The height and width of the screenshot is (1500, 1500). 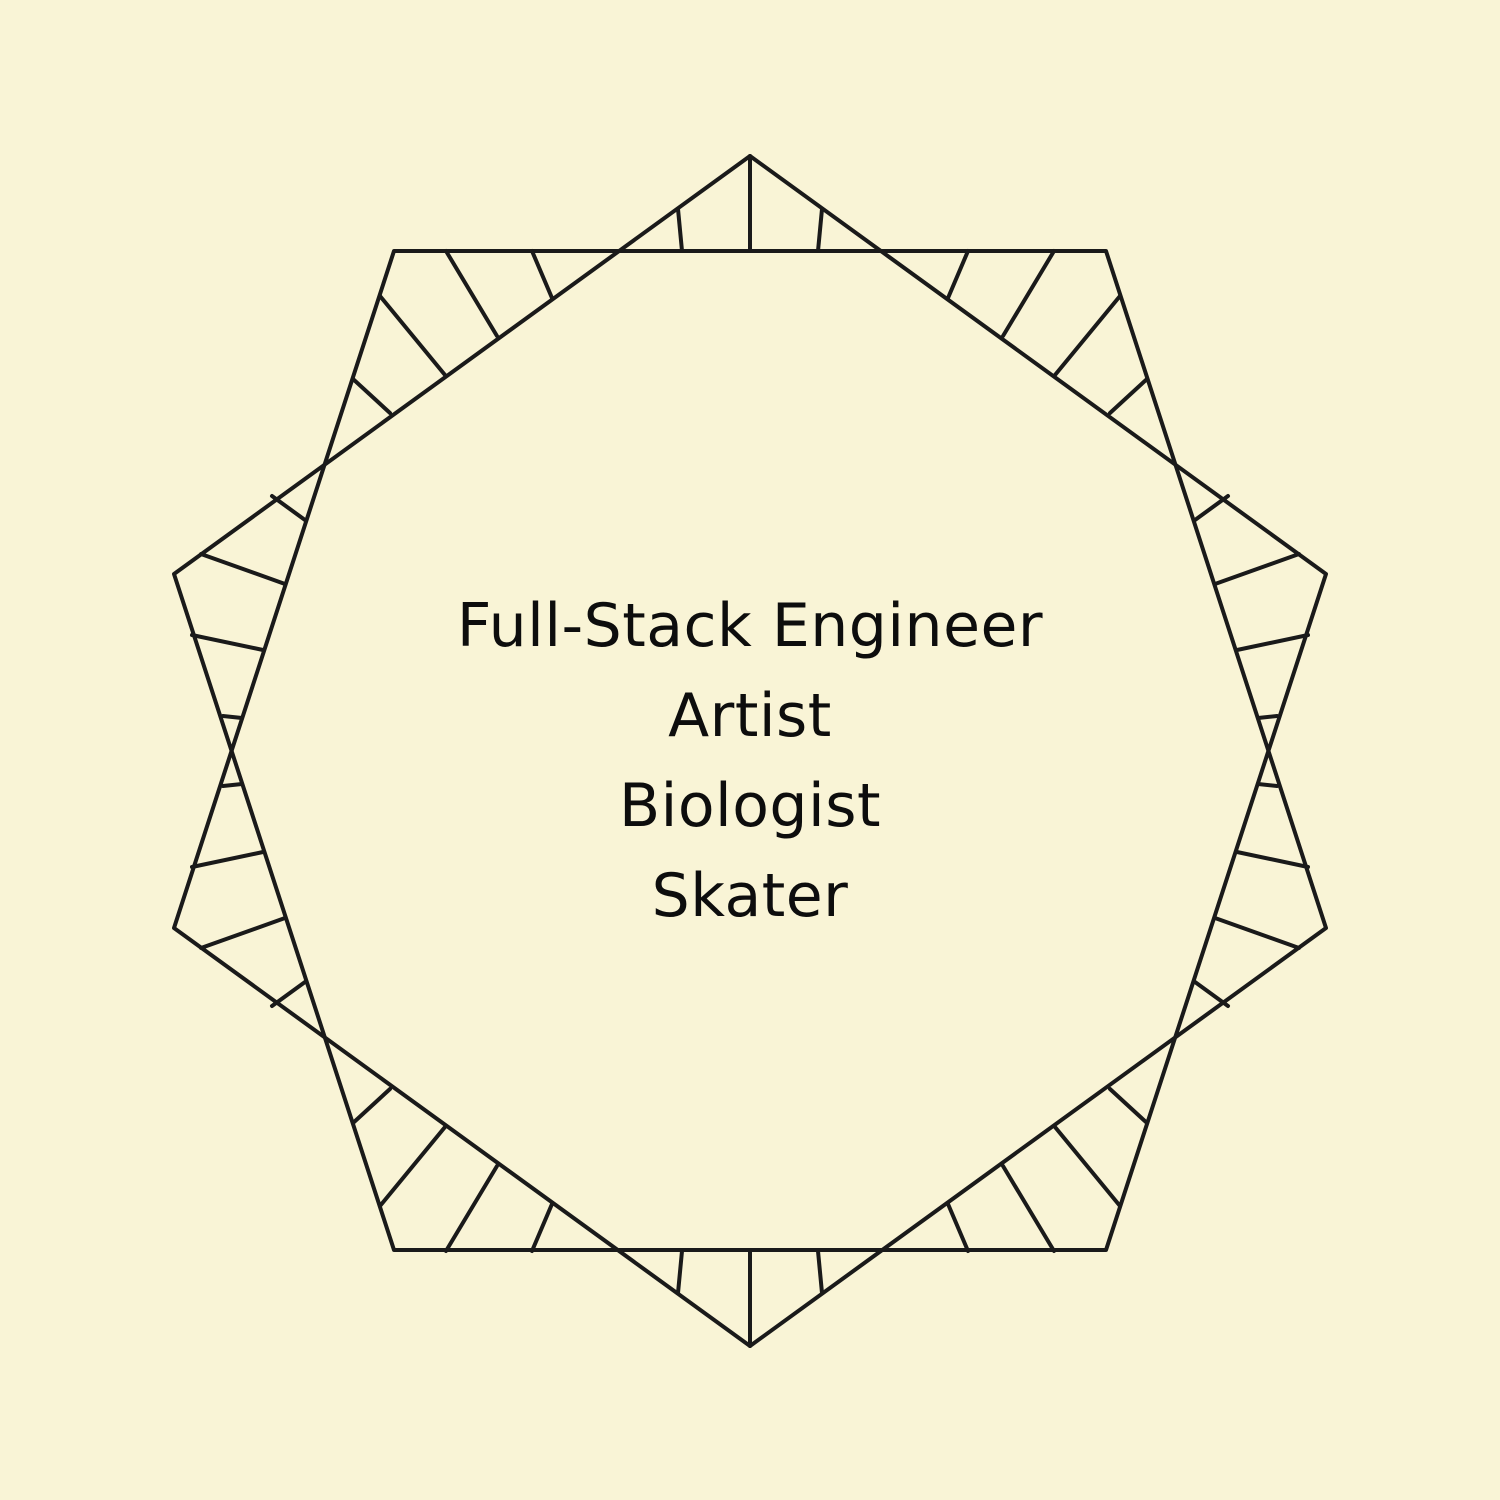 I want to click on role-artist: Artist, so click(x=750, y=716).